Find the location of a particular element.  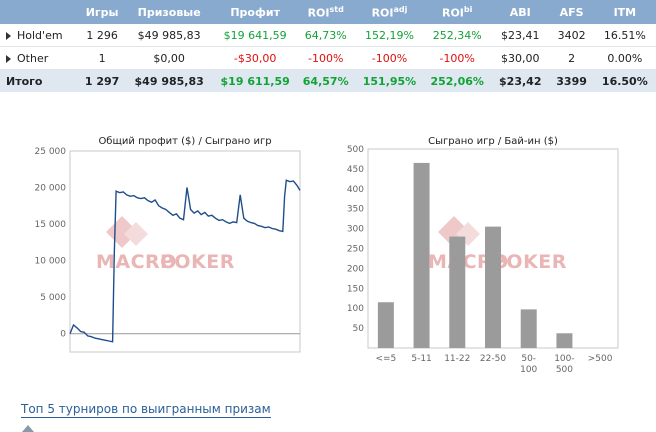

cell-value: 3399 is located at coordinates (571, 81).